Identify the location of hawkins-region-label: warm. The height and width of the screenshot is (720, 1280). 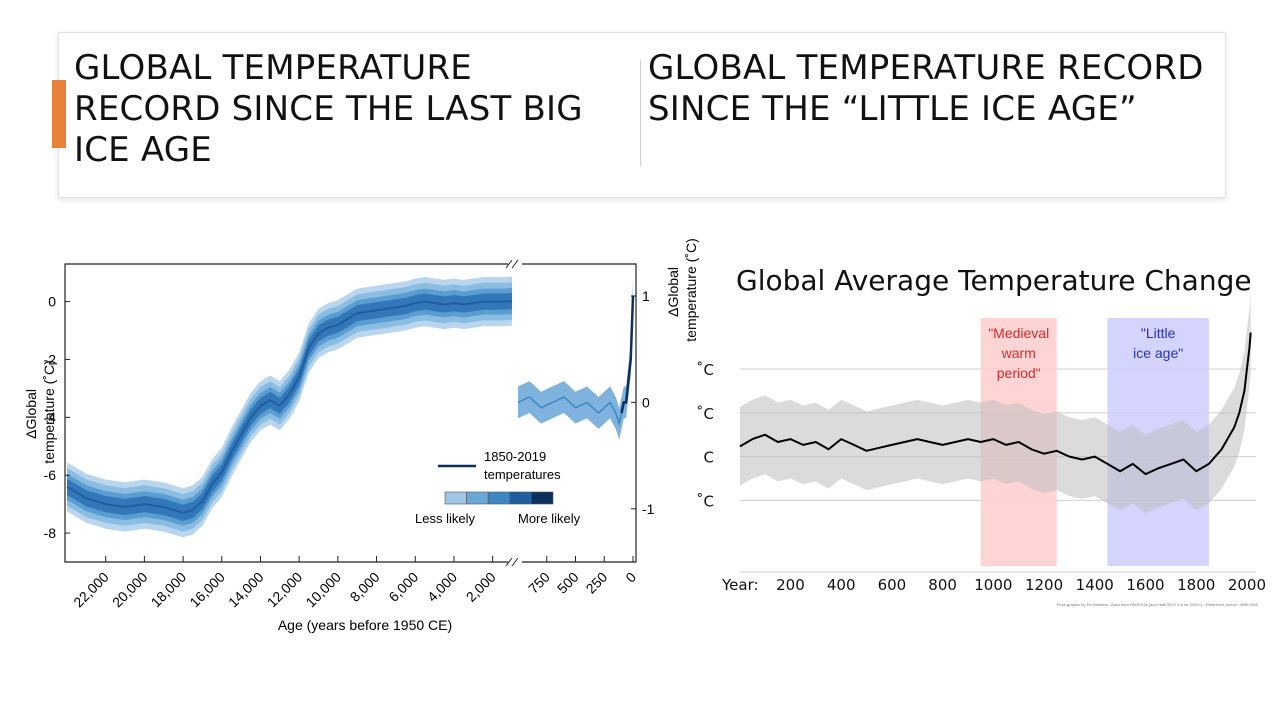
(1018, 353).